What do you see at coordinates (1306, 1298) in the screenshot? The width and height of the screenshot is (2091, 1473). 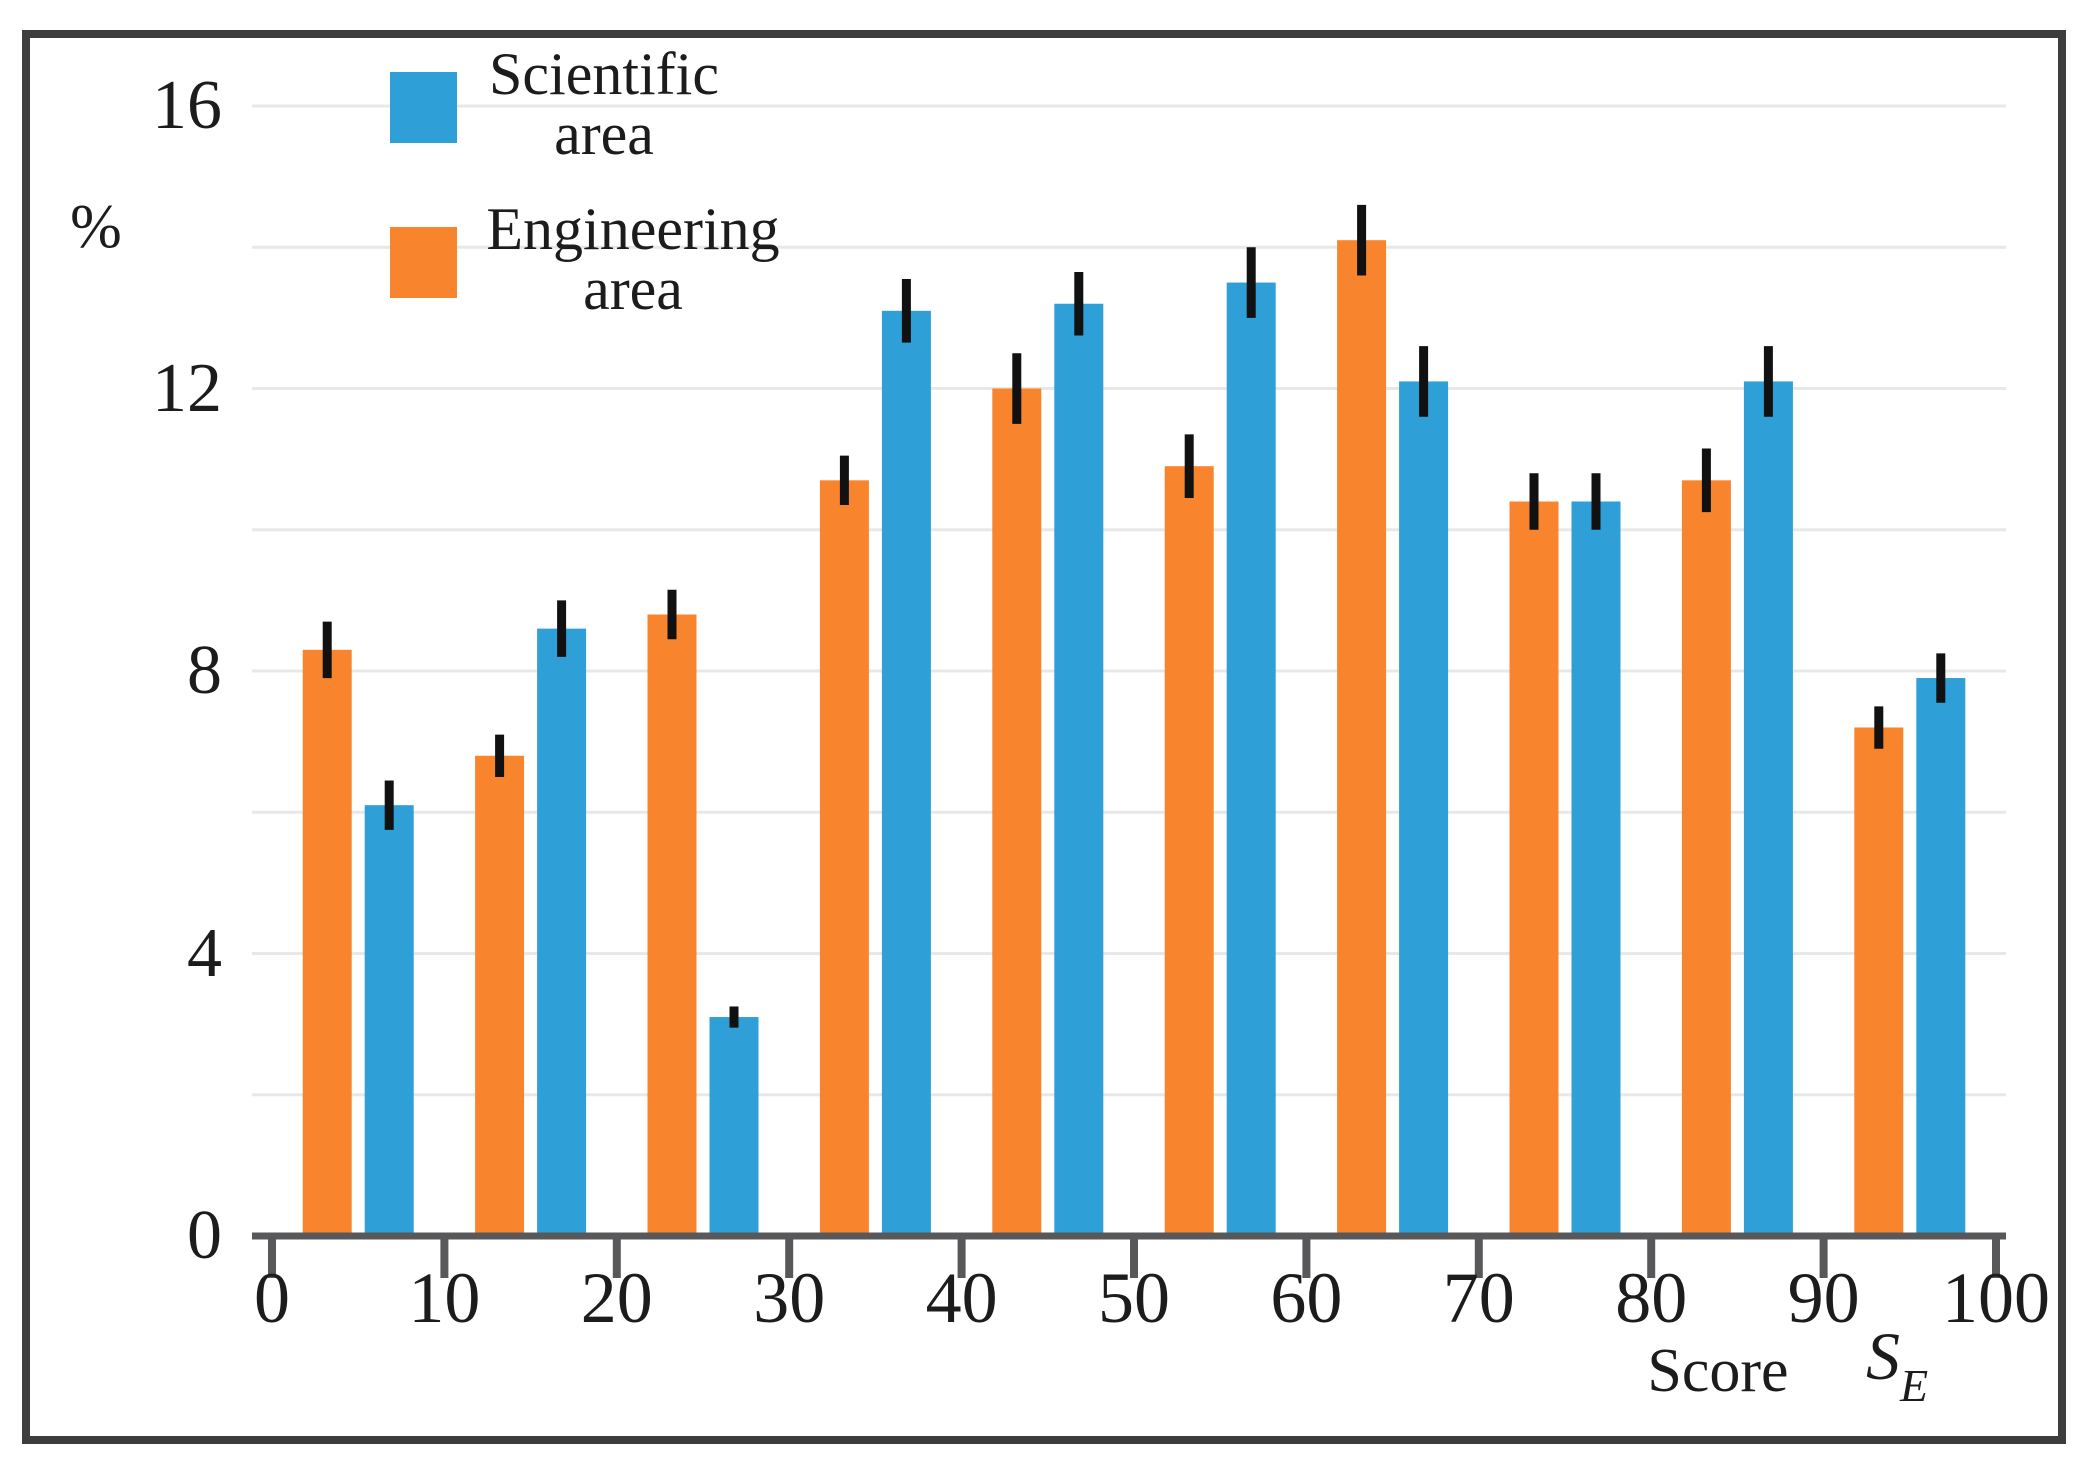 I see `x-tick-label-60: 60` at bounding box center [1306, 1298].